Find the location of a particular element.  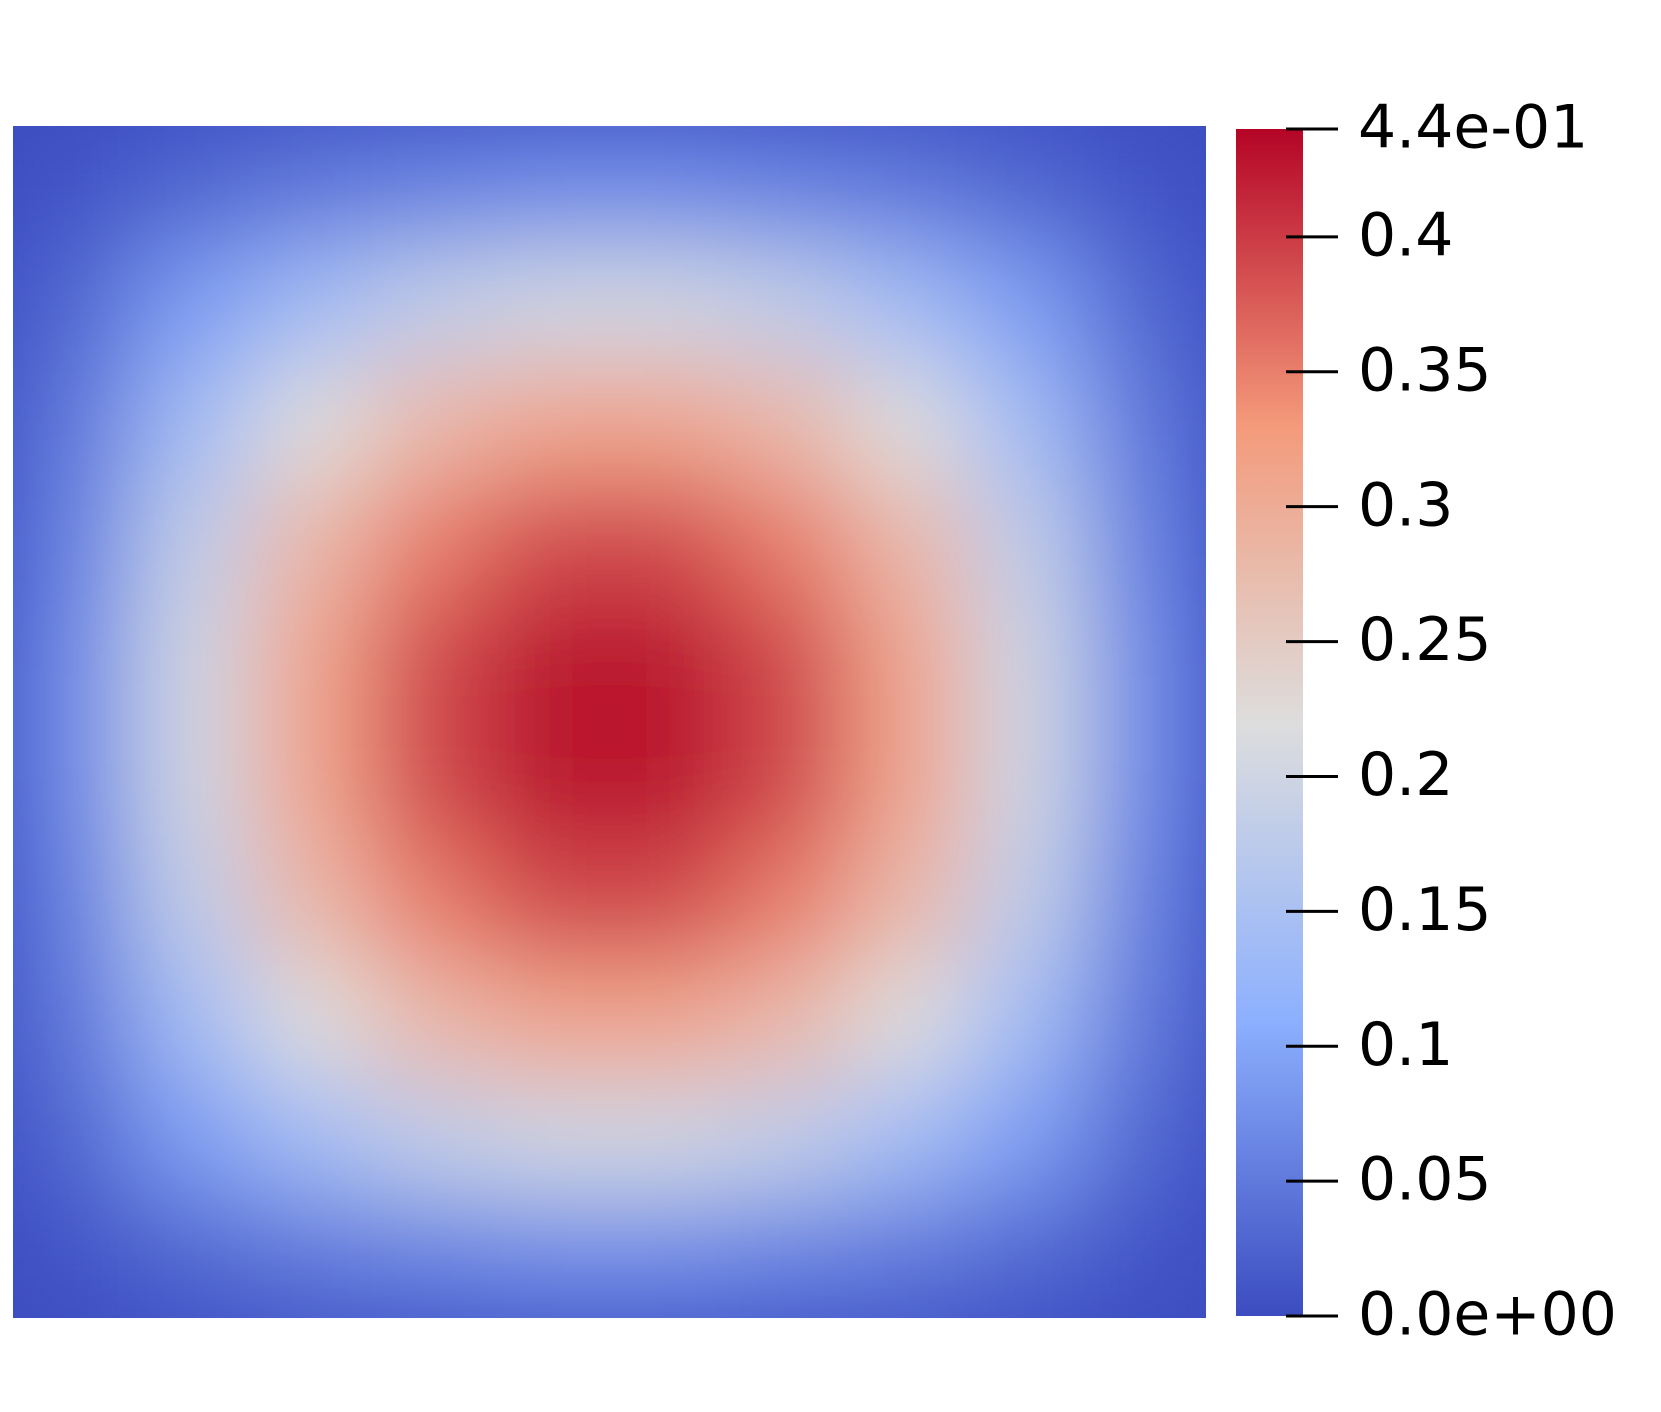

tick-label: 0.3 is located at coordinates (1405, 505).